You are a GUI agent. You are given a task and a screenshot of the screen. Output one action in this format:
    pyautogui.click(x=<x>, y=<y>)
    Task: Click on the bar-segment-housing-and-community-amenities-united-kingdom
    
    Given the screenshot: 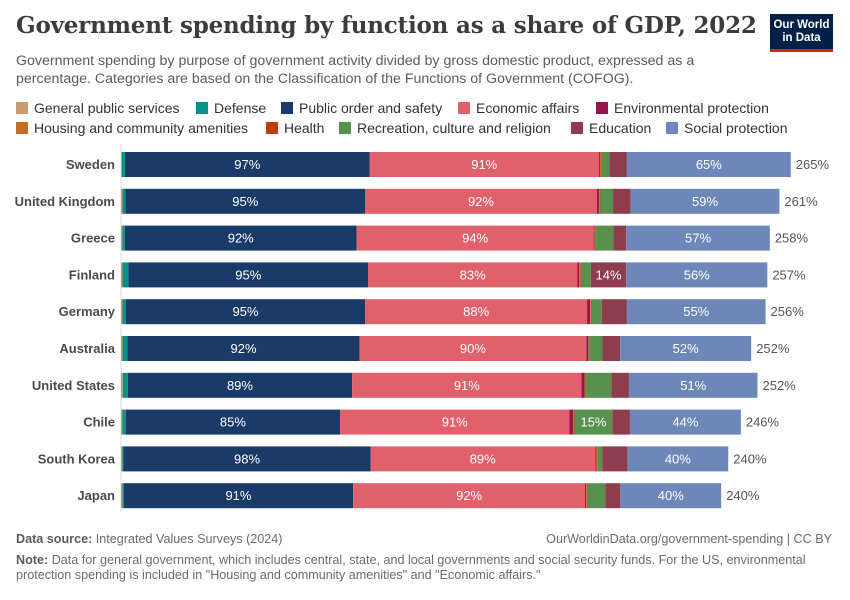 What is the action you would take?
    pyautogui.click(x=599, y=201)
    